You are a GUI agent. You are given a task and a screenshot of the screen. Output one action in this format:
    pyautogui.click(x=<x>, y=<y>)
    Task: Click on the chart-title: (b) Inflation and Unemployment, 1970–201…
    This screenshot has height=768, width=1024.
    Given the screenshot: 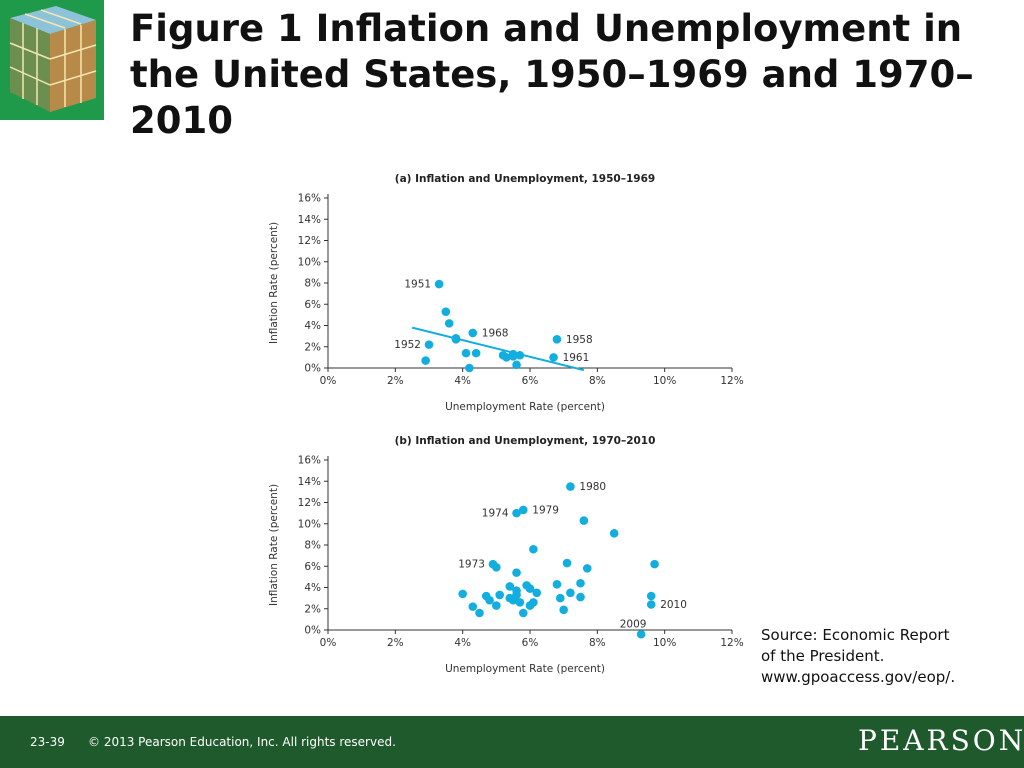 What is the action you would take?
    pyautogui.click(x=525, y=441)
    